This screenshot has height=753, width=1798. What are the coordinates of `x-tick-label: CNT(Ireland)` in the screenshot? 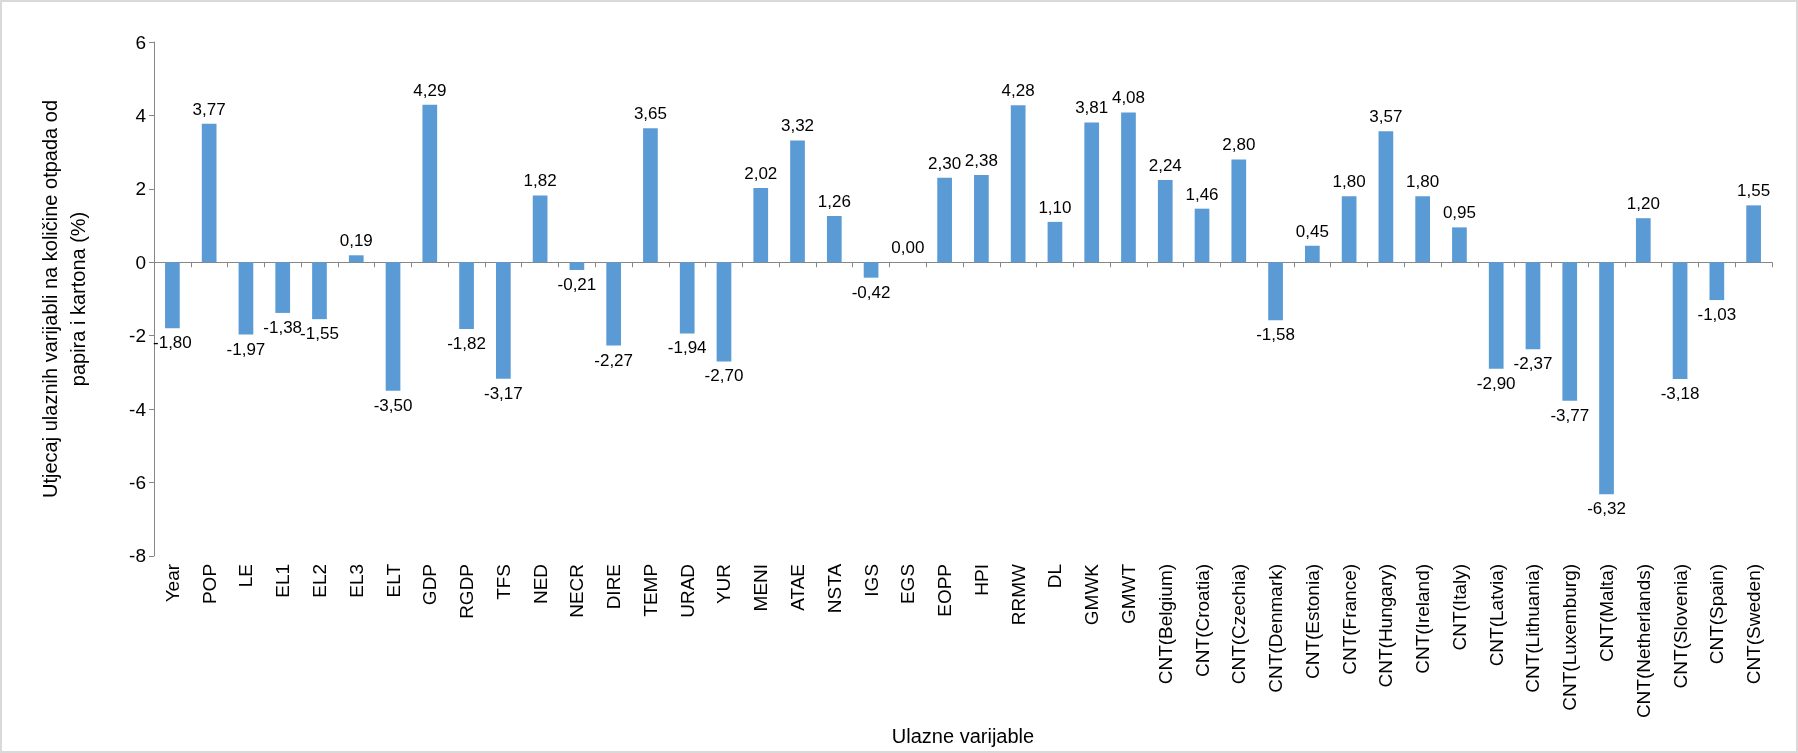 It's located at (1423, 618).